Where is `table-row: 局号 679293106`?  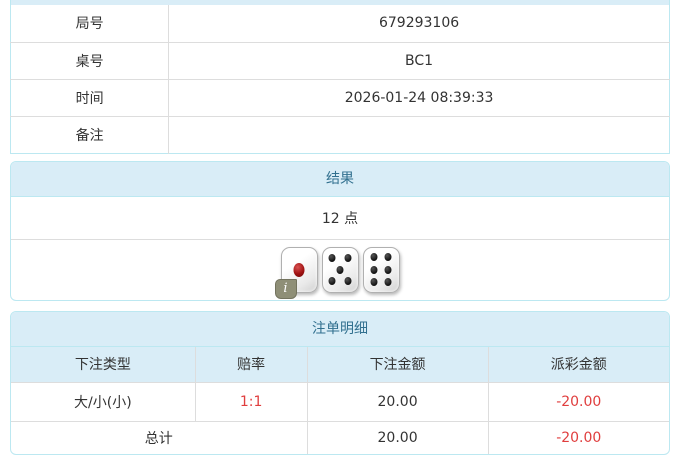 table-row: 局号 679293106 is located at coordinates (340, 23).